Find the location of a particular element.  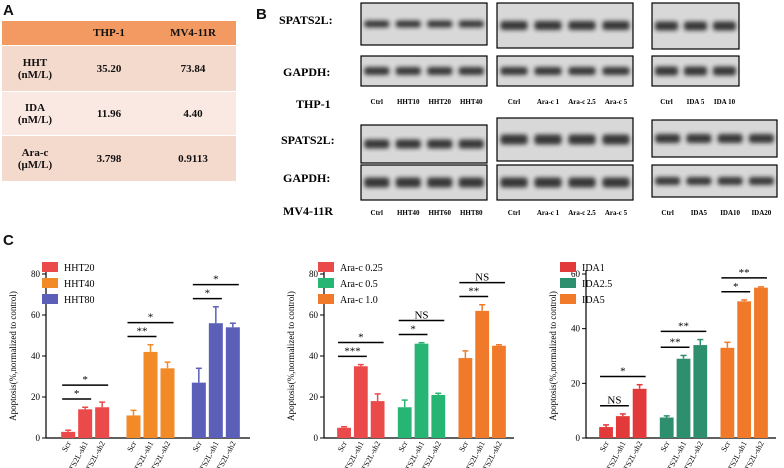

table-header-row: THP-1 MV4-11R is located at coordinates (119, 33).